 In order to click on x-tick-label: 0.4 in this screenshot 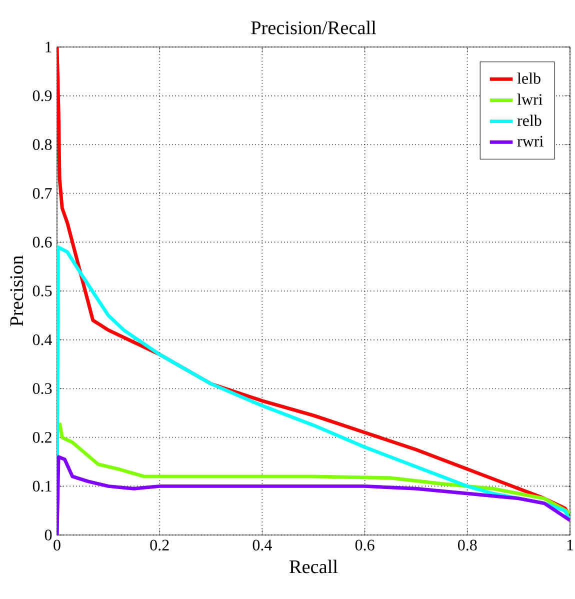, I will do `click(262, 545)`.